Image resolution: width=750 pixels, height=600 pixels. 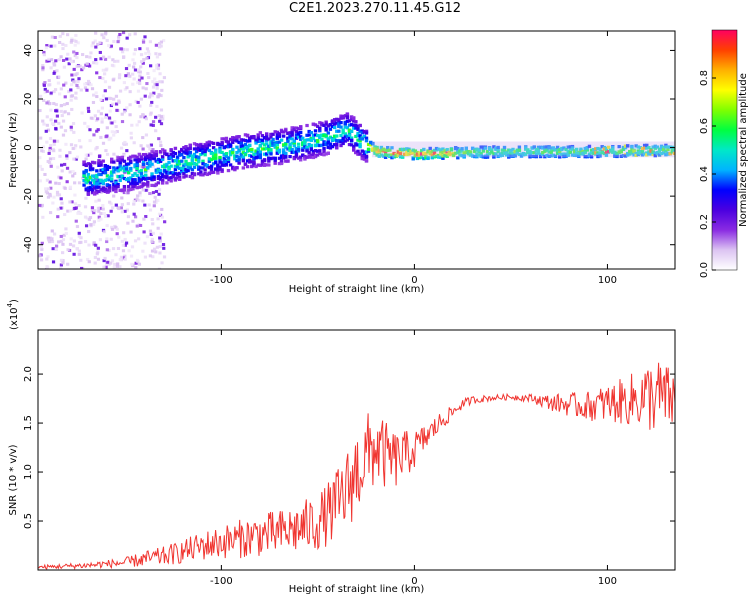 I want to click on x-tick-label: -100, so click(x=221, y=280).